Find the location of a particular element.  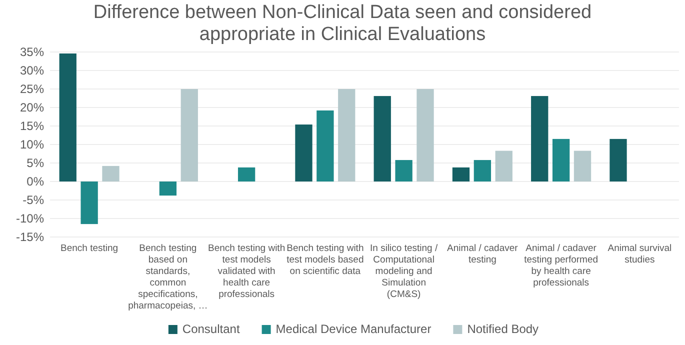

x-tick-label: Animal survival studies is located at coordinates (640, 254).